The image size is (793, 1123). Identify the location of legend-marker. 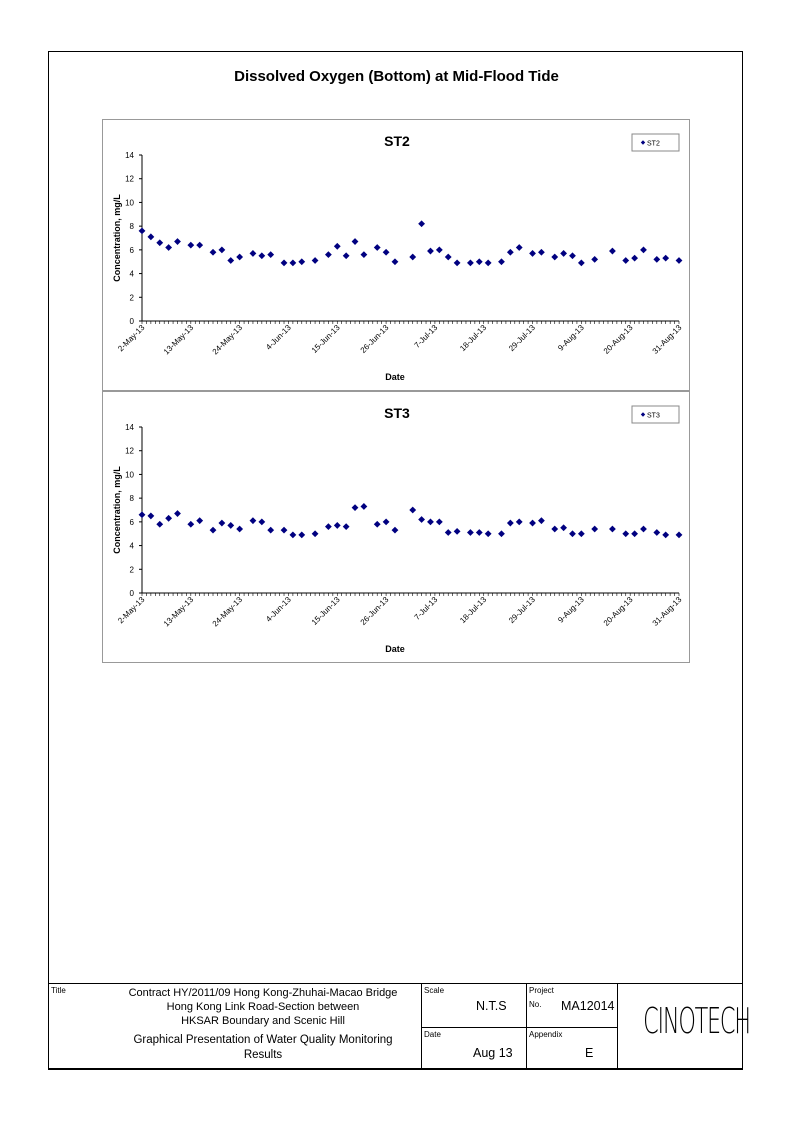
(643, 142).